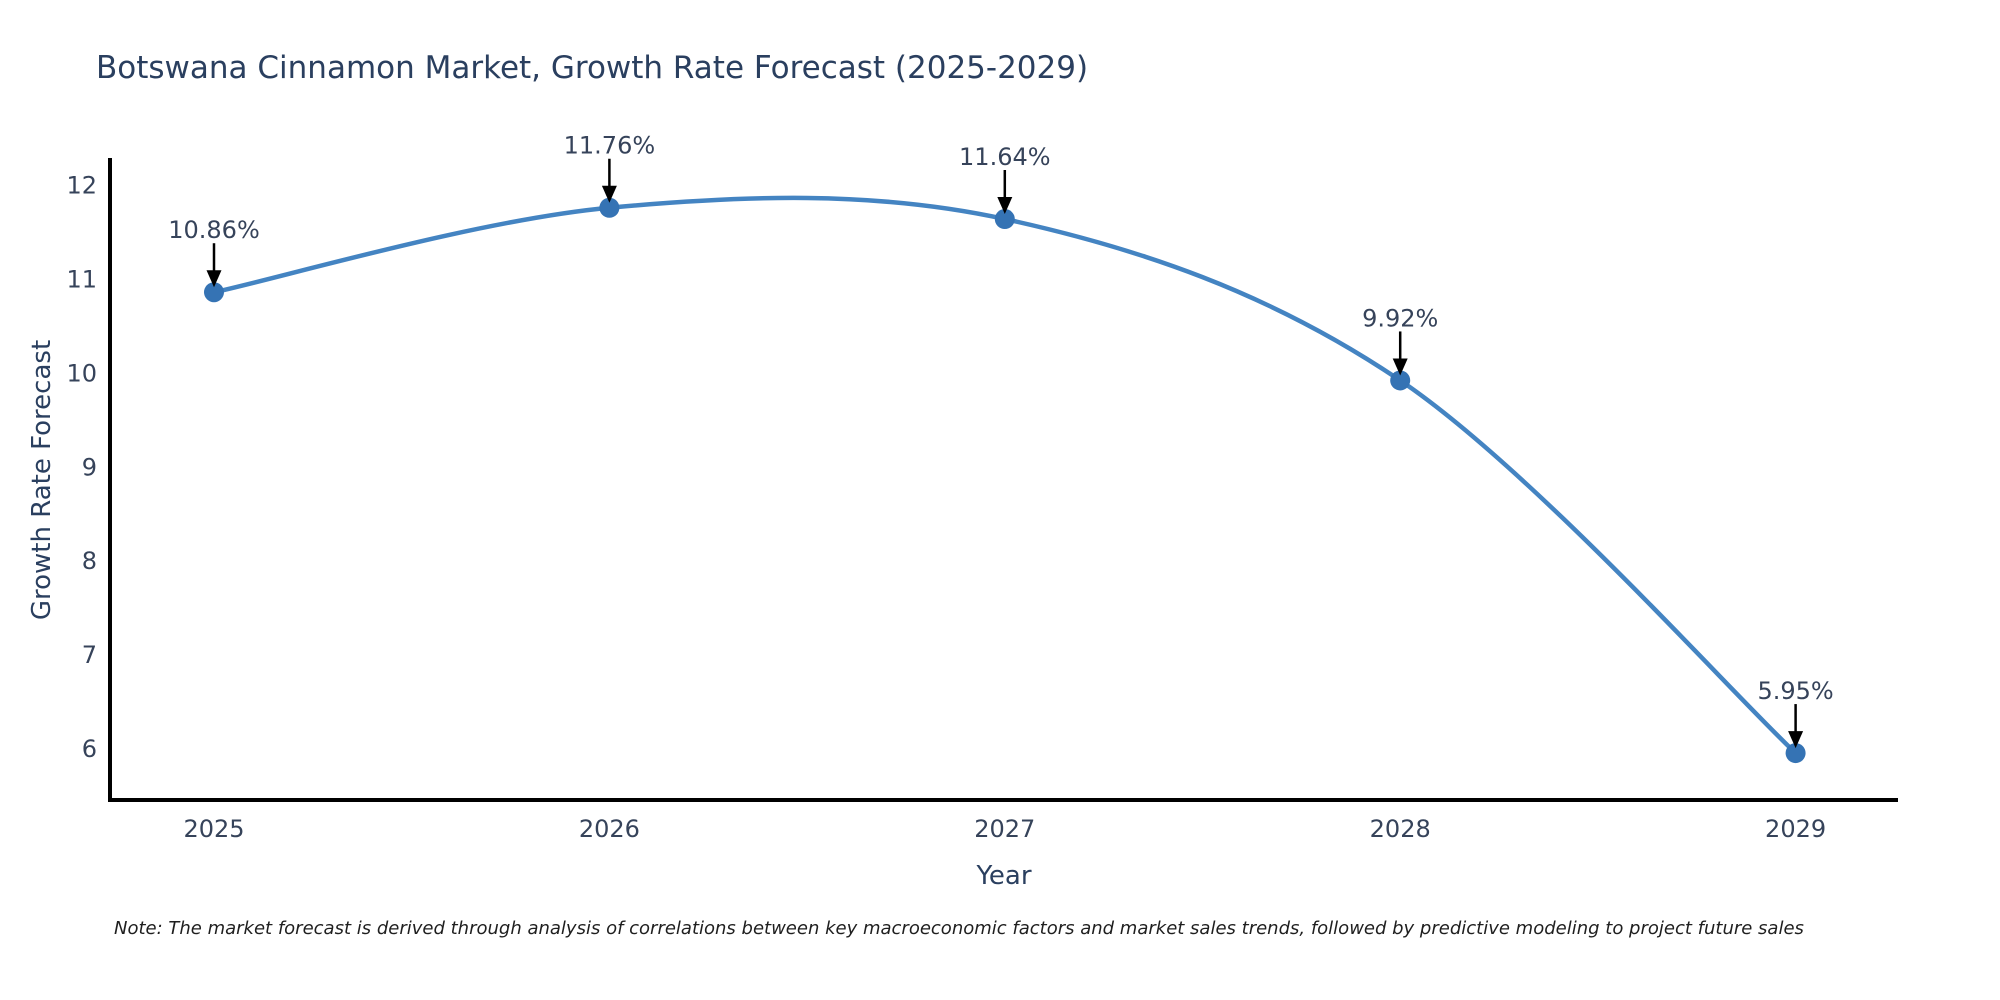 Image resolution: width=2000 pixels, height=1000 pixels. I want to click on x-axis-title: Year, so click(1004, 876).